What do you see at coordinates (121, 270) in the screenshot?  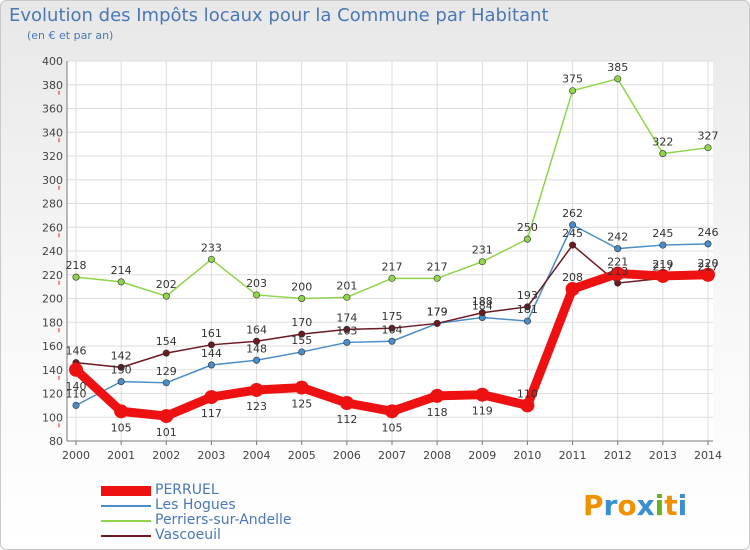 I see `data-label-perriers-sur-andelle: 214` at bounding box center [121, 270].